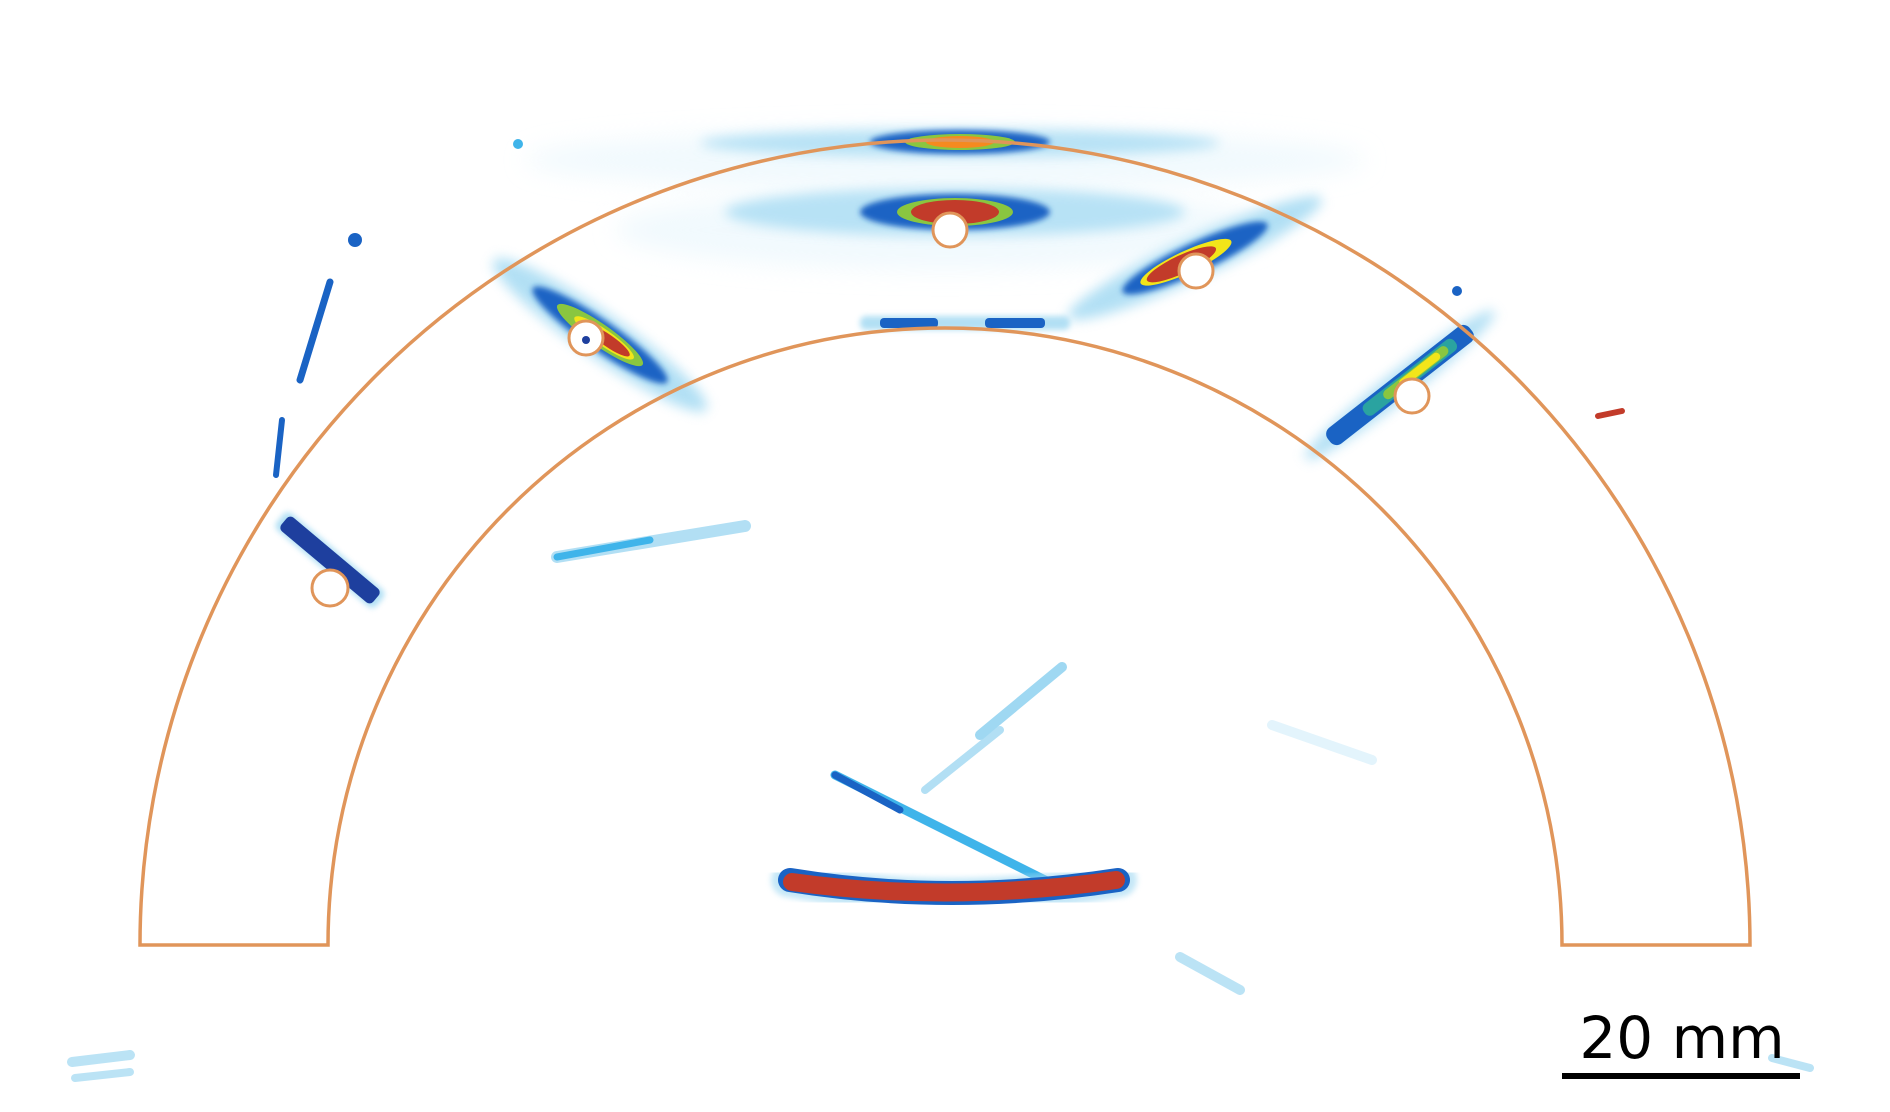  I want to click on reflection-inner-arc-top, so click(965, 323).